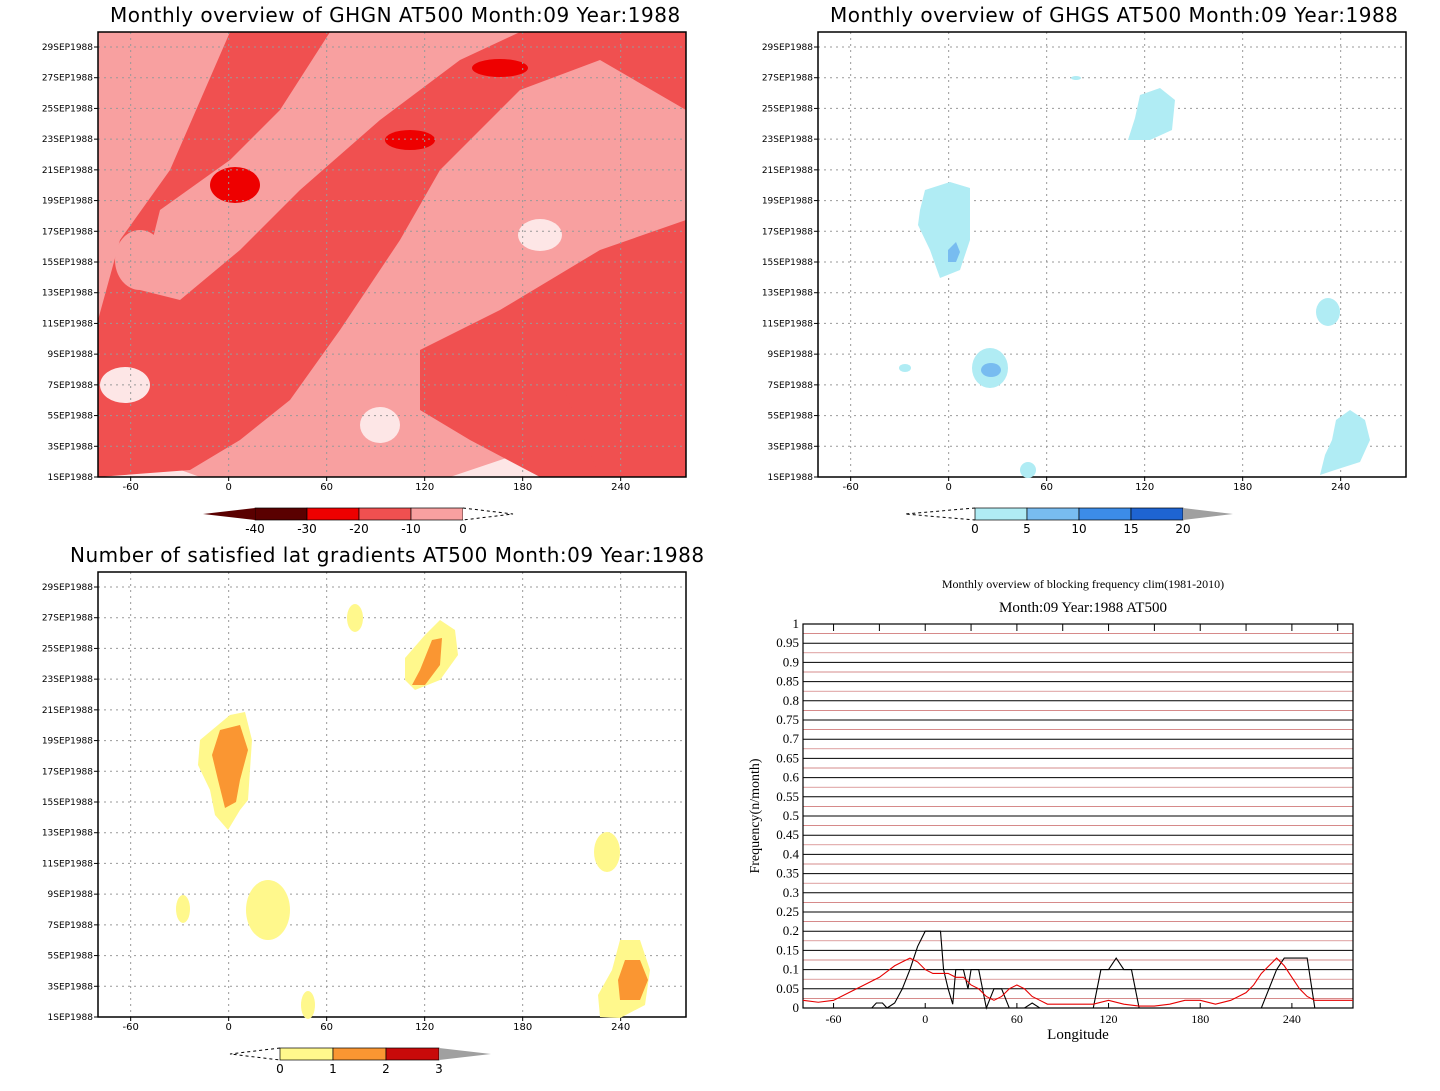 The image size is (1440, 1091). I want to click on ghgs-ytick-label: 5SEP1988, so click(791, 417).